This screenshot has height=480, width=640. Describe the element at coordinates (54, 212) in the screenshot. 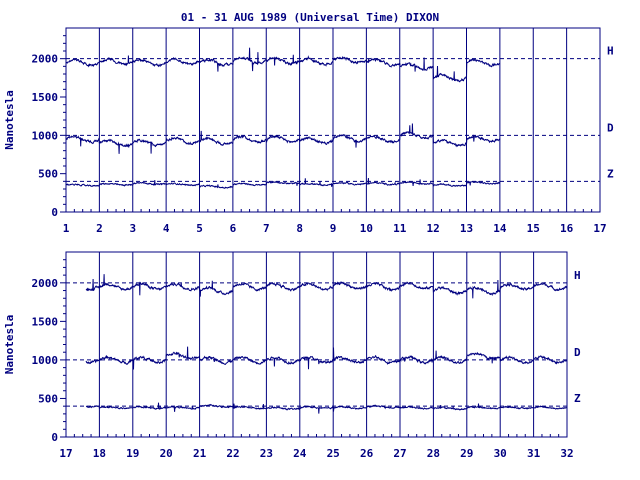

I see `top-y-tick-label: 0` at that location.